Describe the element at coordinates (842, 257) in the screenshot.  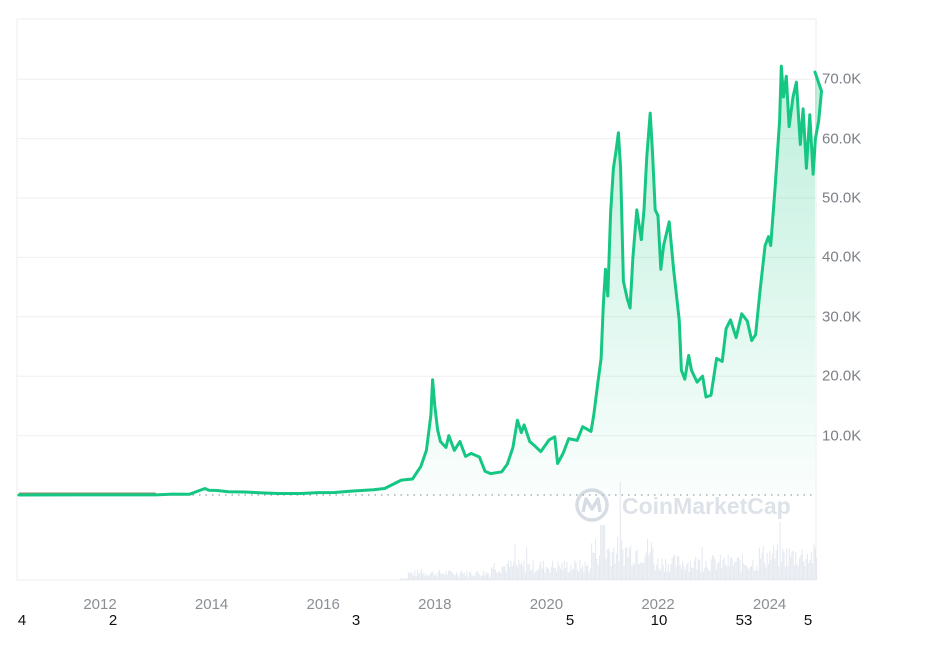
I see `y-tick-label: 40.0K` at that location.